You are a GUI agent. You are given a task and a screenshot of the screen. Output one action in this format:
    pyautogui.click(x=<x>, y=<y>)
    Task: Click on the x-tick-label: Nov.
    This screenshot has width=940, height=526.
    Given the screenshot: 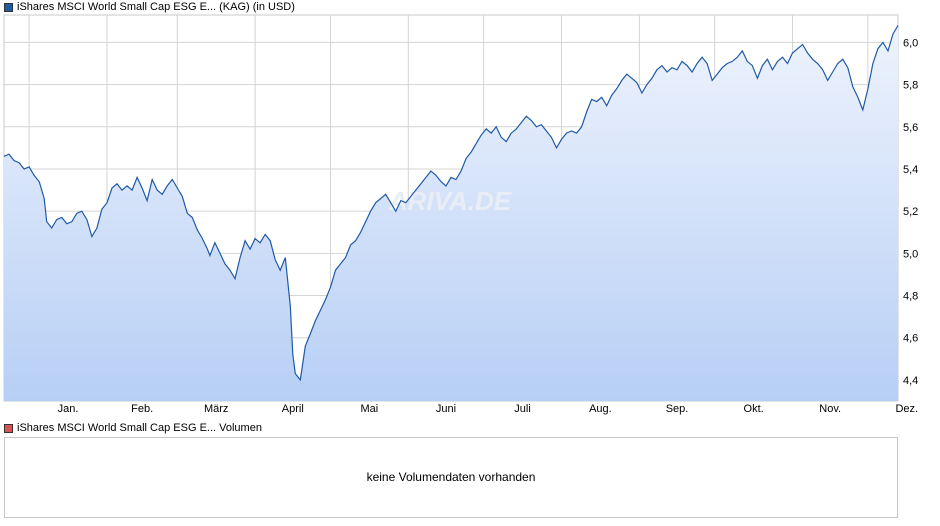 What is the action you would take?
    pyautogui.click(x=830, y=409)
    